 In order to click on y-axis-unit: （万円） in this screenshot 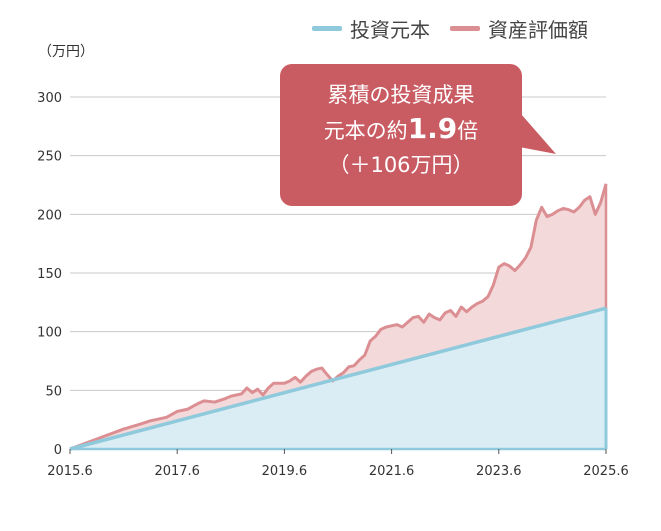, I will do `click(66, 52)`.